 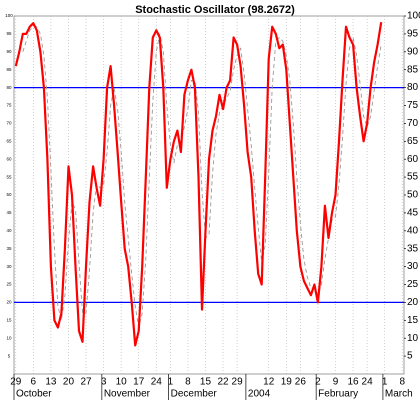 What do you see at coordinates (9, 284) in the screenshot?
I see `y-tick-label-left: 25` at bounding box center [9, 284].